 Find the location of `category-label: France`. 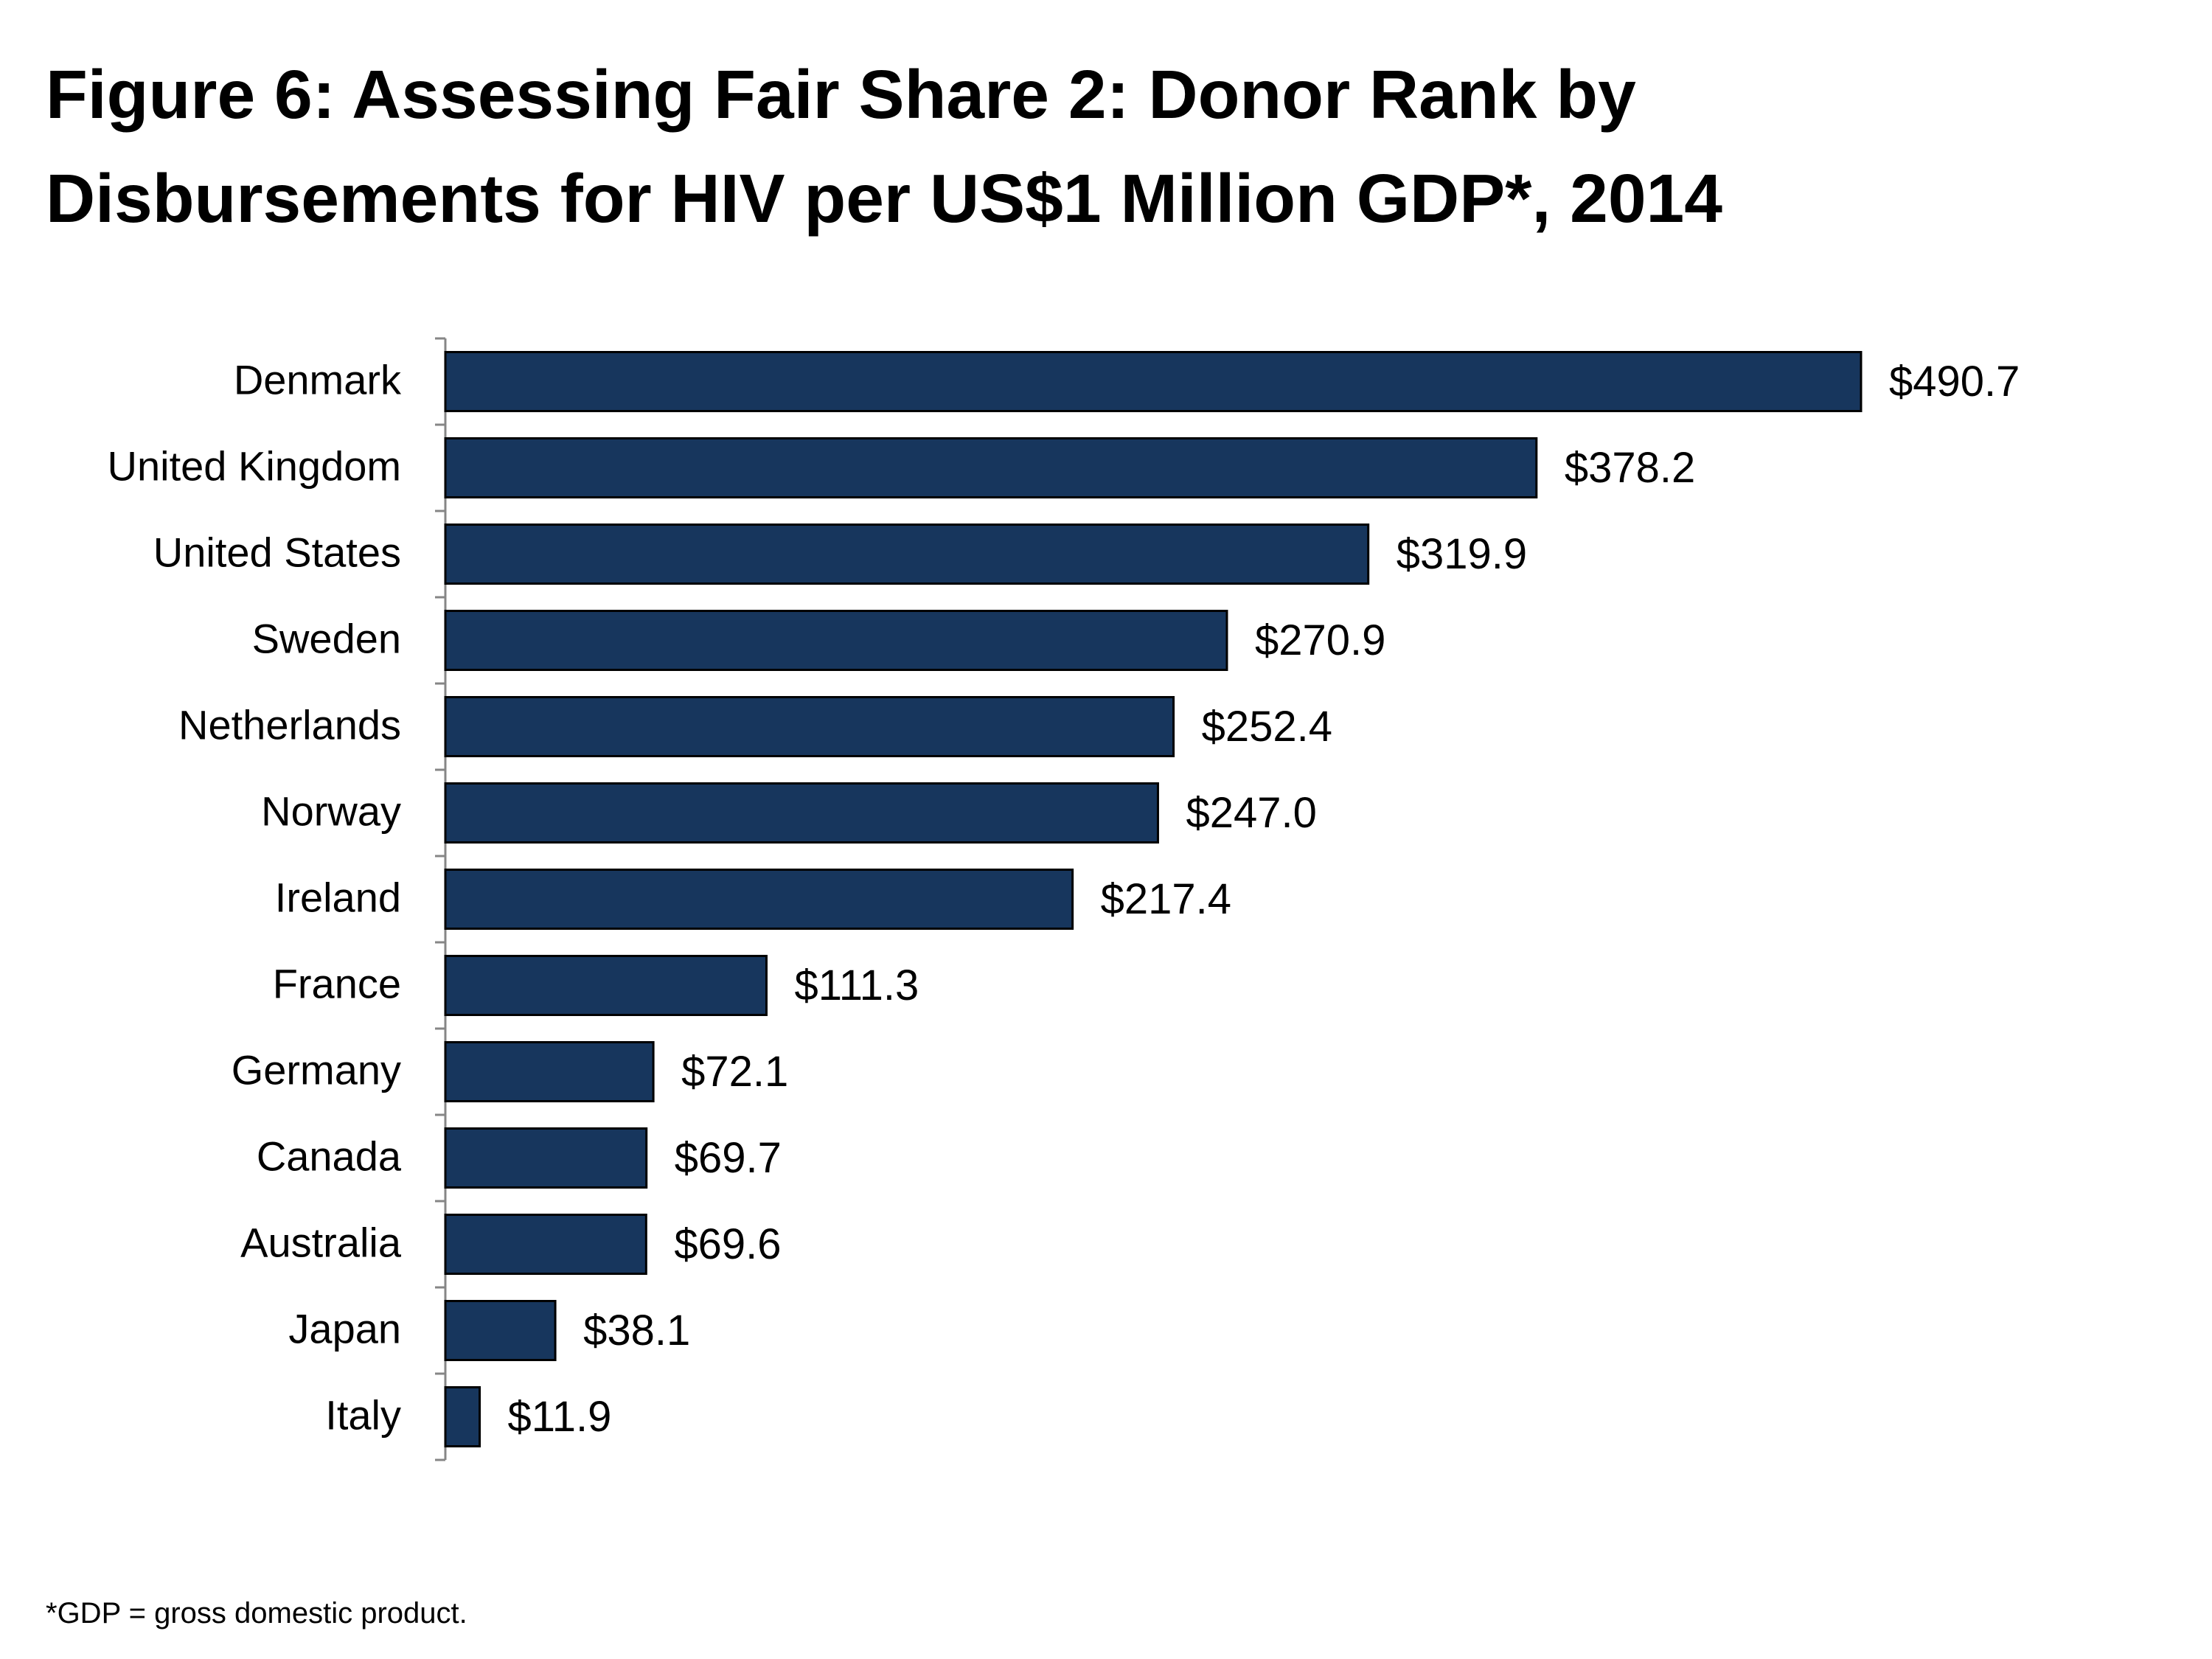

category-label: France is located at coordinates (337, 983).